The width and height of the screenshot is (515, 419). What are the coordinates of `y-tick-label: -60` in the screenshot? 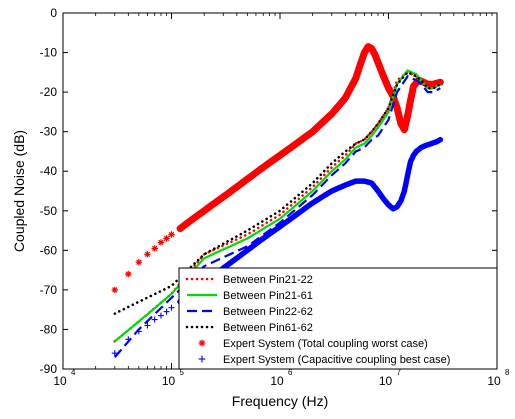 It's located at (49, 250).